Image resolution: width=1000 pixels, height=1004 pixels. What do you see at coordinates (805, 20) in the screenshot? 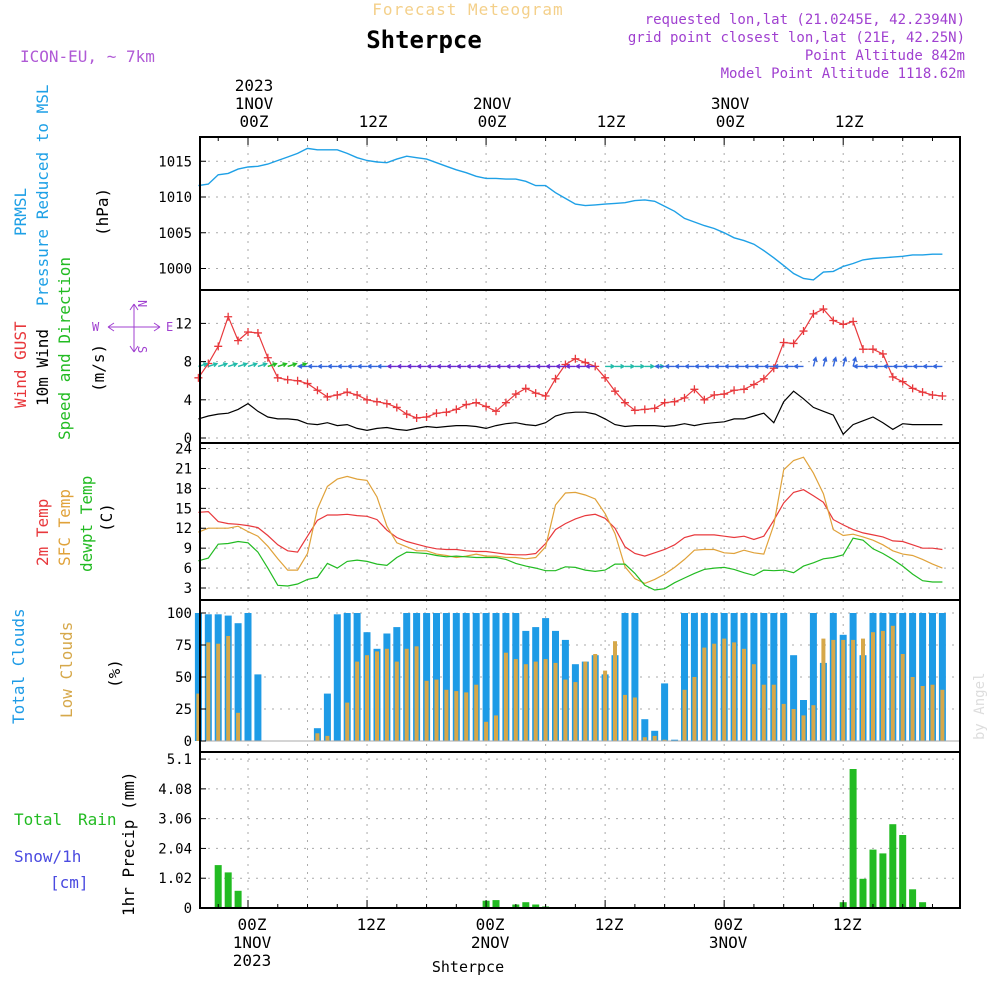
I see `info-line-1: requested lon,lat (21.0245E, 42.2394N)` at bounding box center [805, 20].